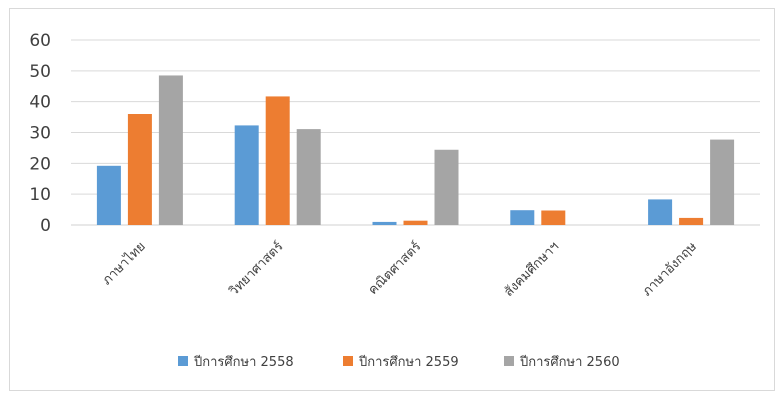  What do you see at coordinates (394, 268) in the screenshot?
I see `x-tick-label: คณิตศาสตร์` at bounding box center [394, 268].